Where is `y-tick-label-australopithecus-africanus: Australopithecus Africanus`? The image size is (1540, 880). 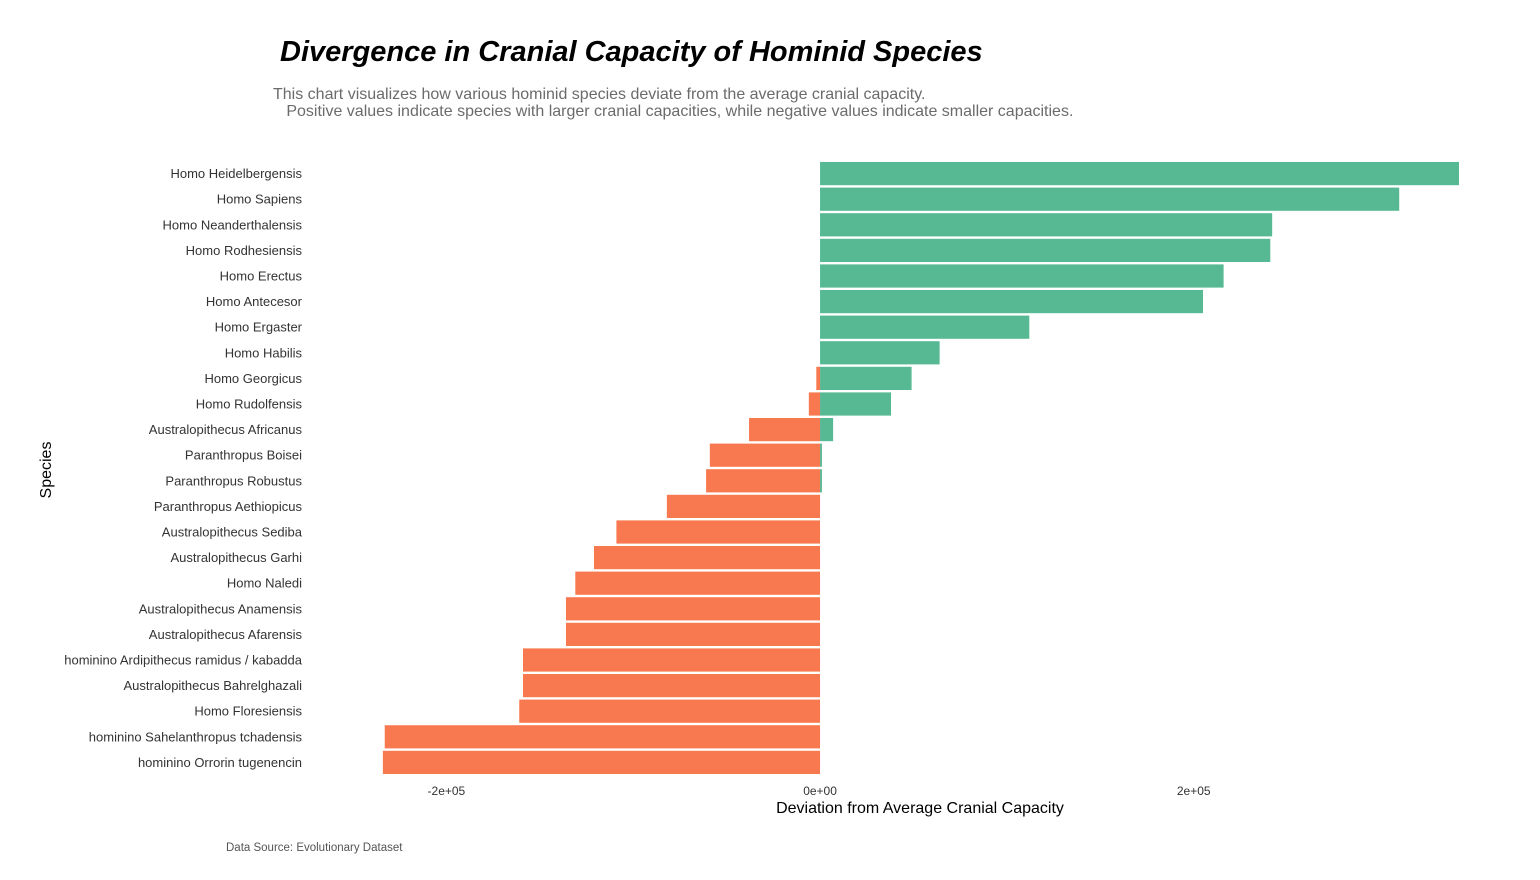
y-tick-label-australopithecus-africanus: Australopithecus Africanus is located at coordinates (226, 429).